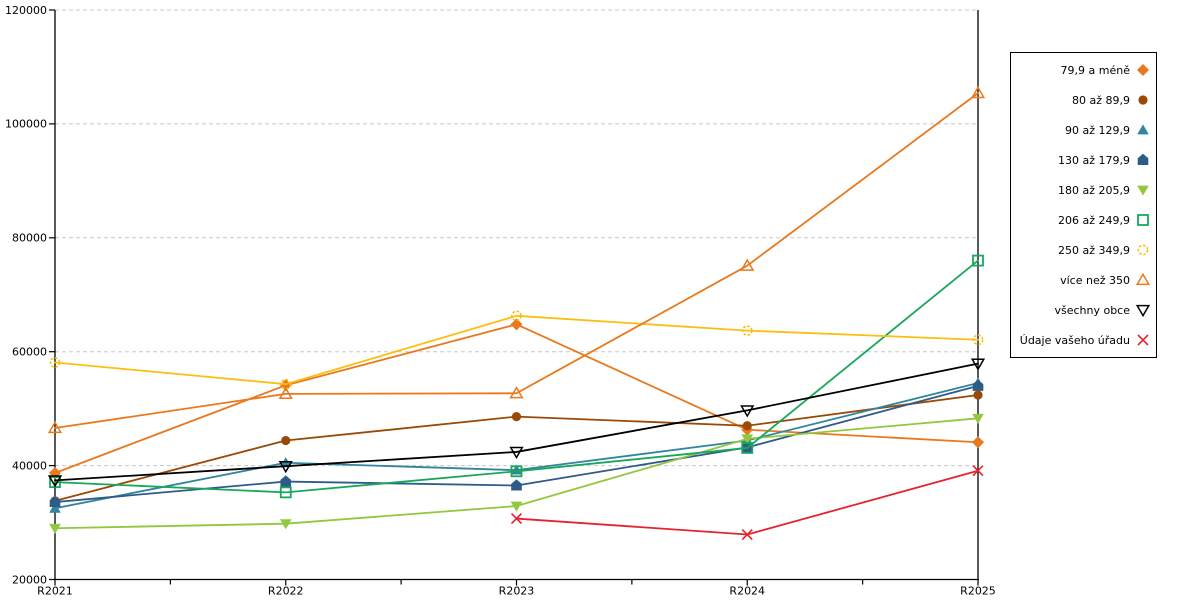 The image size is (1200, 600). What do you see at coordinates (286, 591) in the screenshot?
I see `x-tick-label: R2022` at bounding box center [286, 591].